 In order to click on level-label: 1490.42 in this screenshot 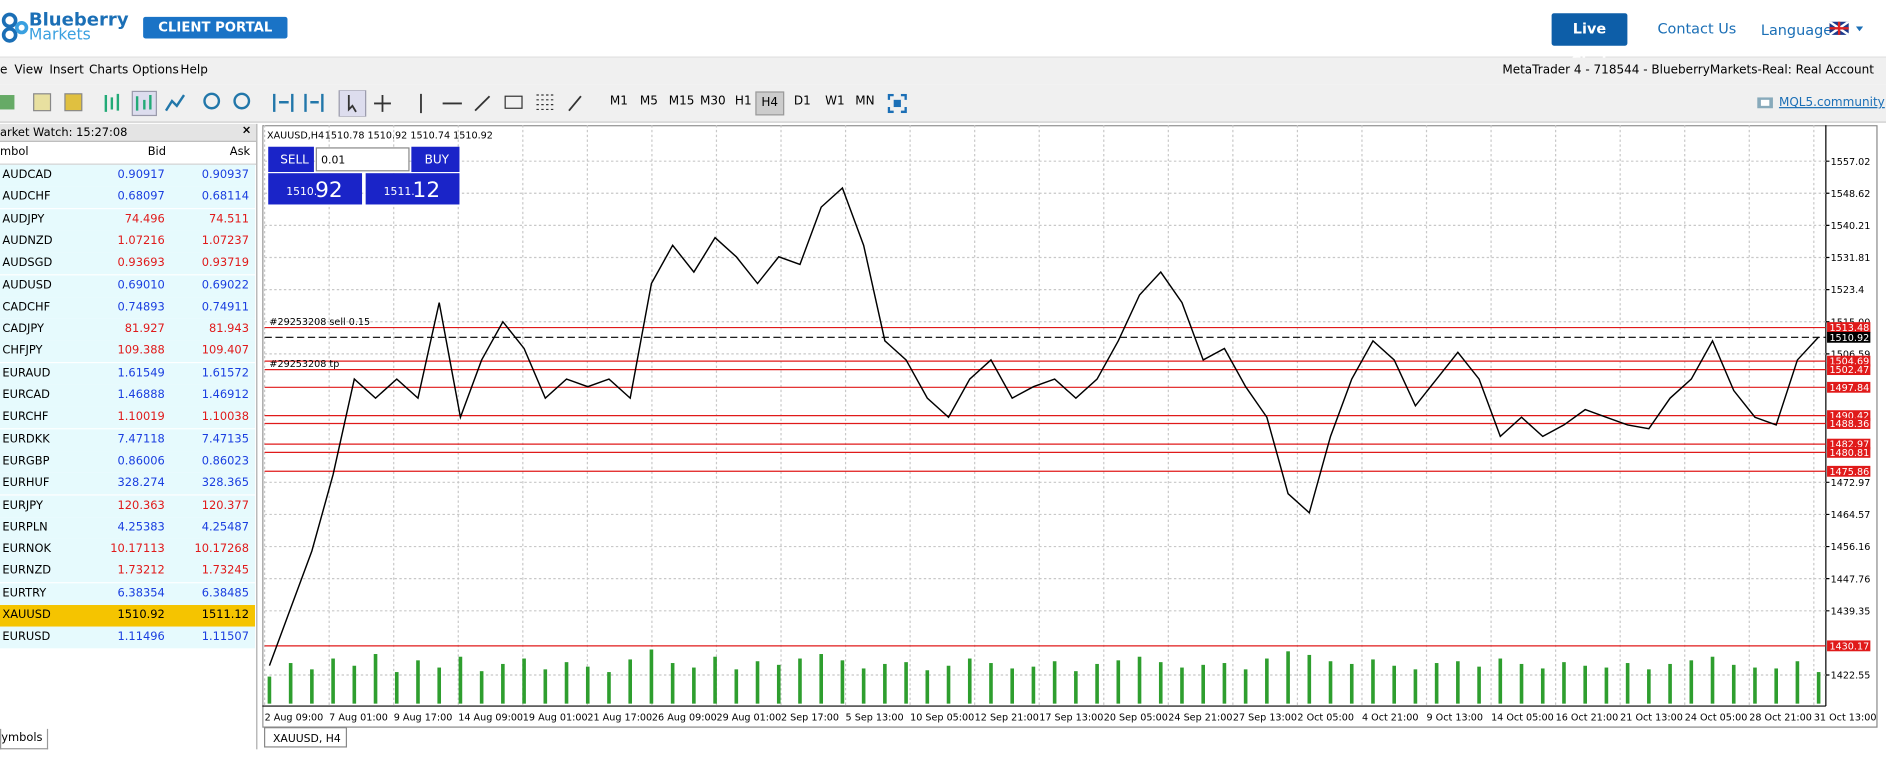, I will do `click(1849, 416)`.